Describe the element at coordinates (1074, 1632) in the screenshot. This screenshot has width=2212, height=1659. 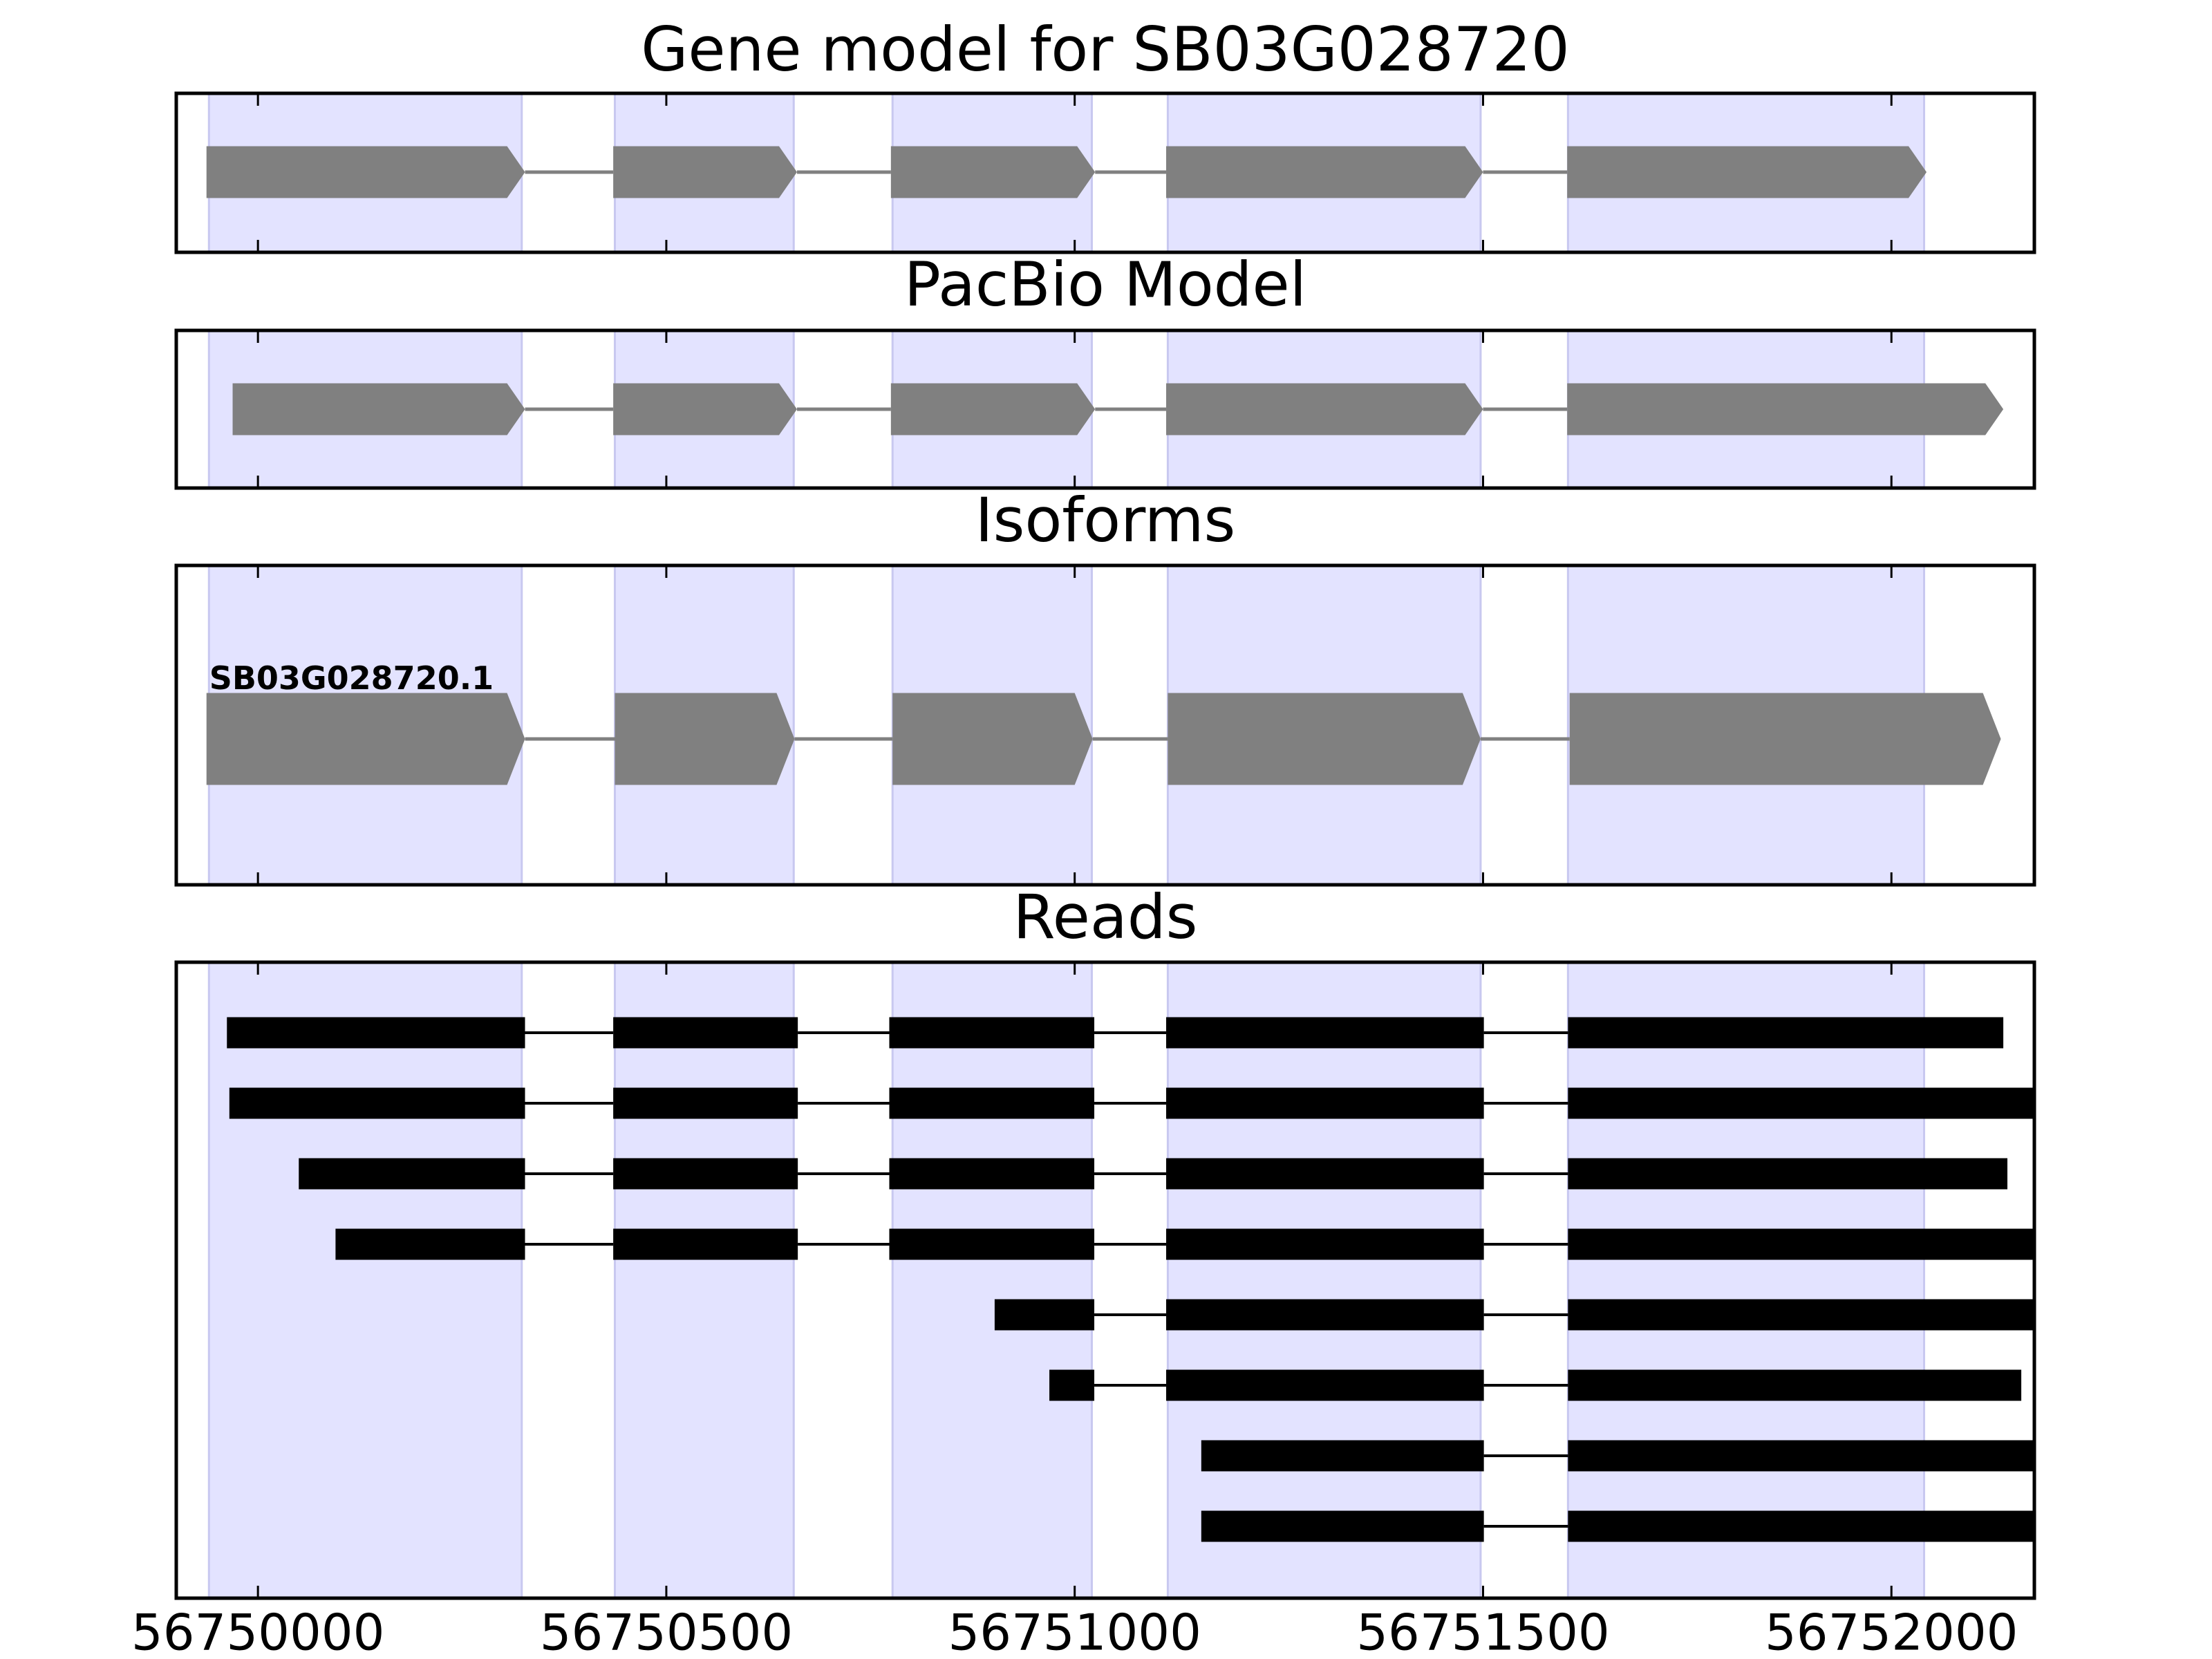
I see `x-tick-label: 56751000` at that location.